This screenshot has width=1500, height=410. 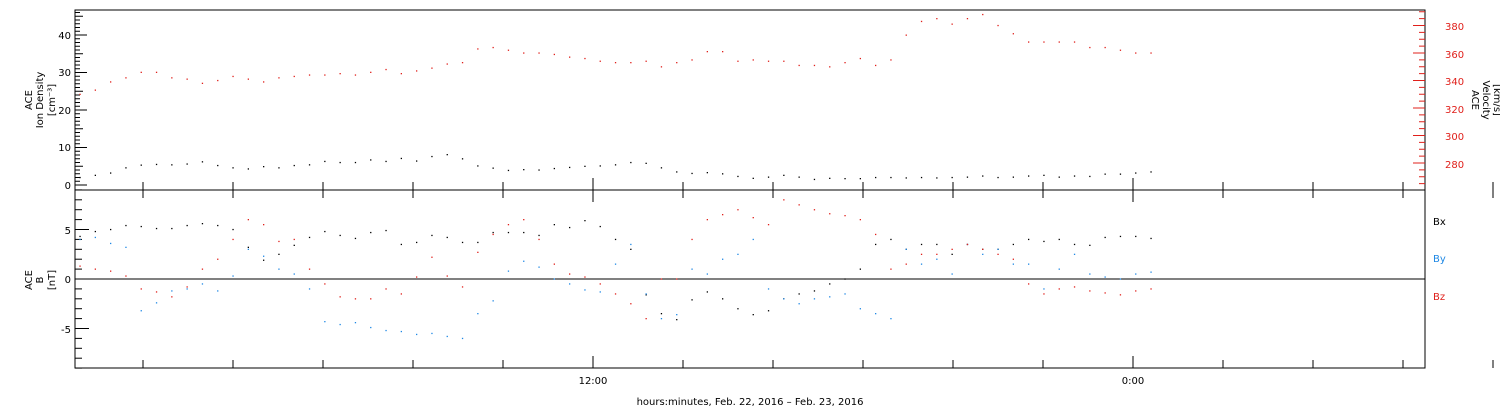 What do you see at coordinates (68, 280) in the screenshot?
I see `y-tick-label-b: 0` at bounding box center [68, 280].